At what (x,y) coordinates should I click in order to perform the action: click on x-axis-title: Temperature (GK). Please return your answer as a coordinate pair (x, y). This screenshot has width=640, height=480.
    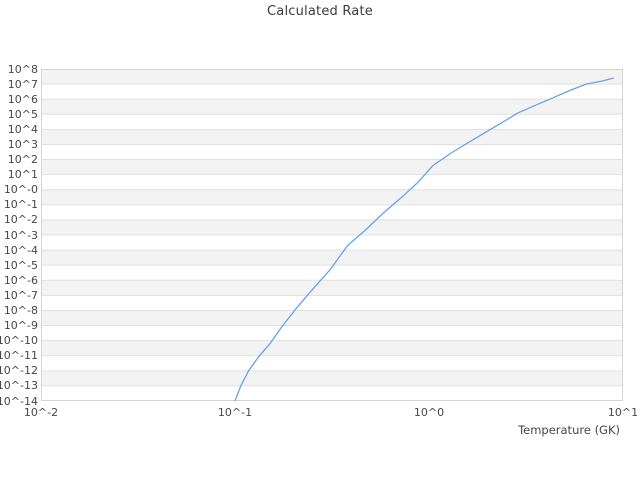
    Looking at the image, I should click on (569, 430).